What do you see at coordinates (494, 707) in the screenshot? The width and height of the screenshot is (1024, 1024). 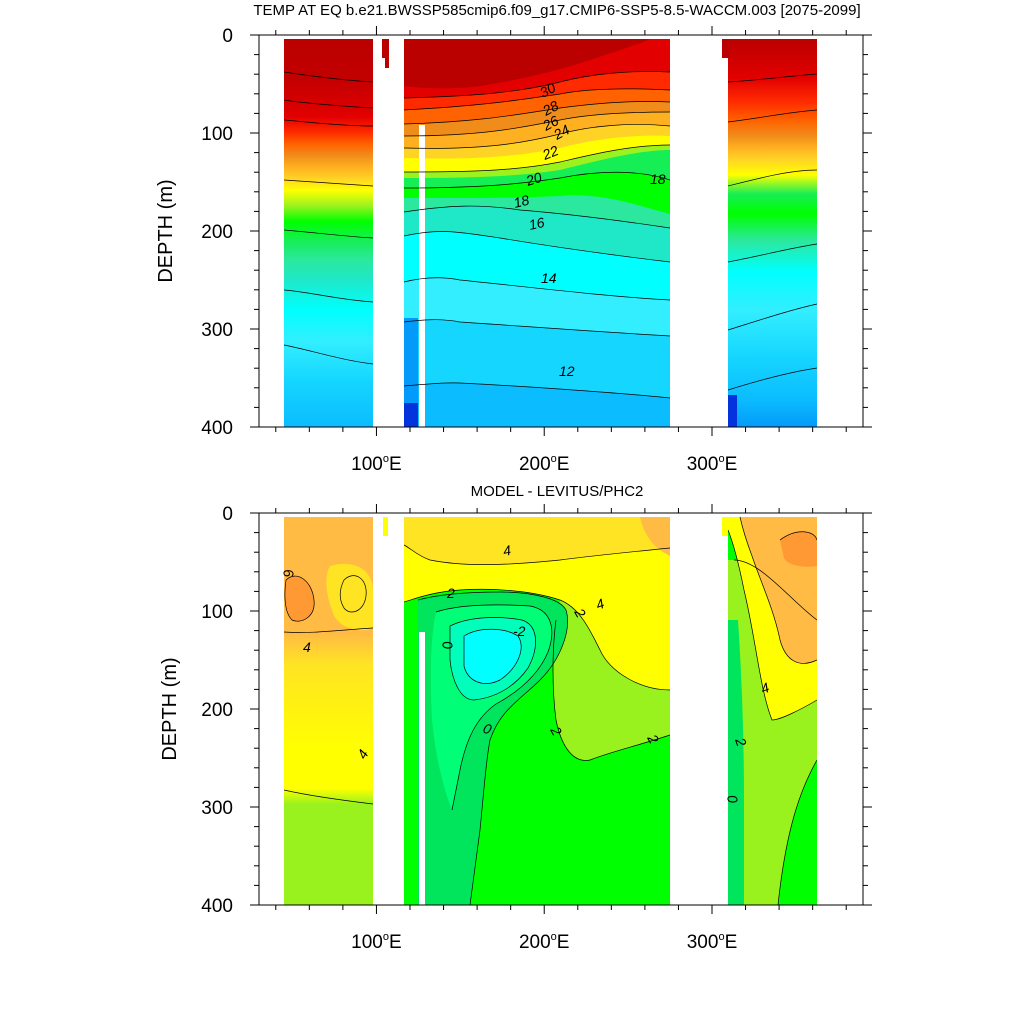 I see `anomaly-contour-pacific-m1` at bounding box center [494, 707].